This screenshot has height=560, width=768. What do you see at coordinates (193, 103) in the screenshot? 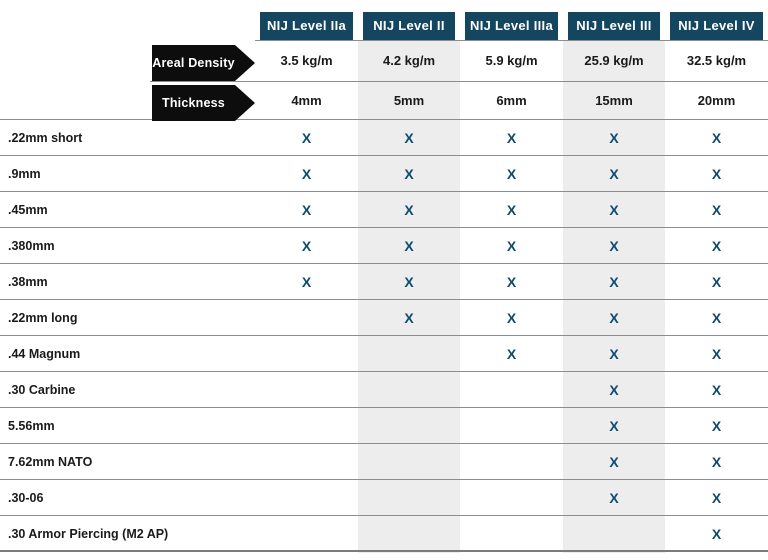
I see `thickness-arrow-text: Thickness` at bounding box center [193, 103].